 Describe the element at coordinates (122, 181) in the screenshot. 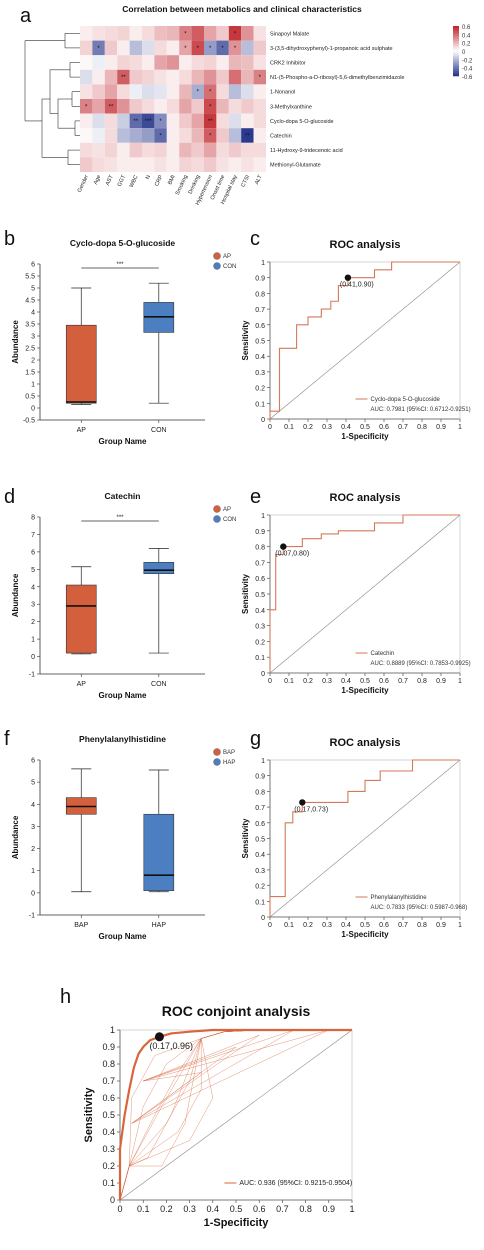

I see `heatmap-col-label: GGT` at that location.